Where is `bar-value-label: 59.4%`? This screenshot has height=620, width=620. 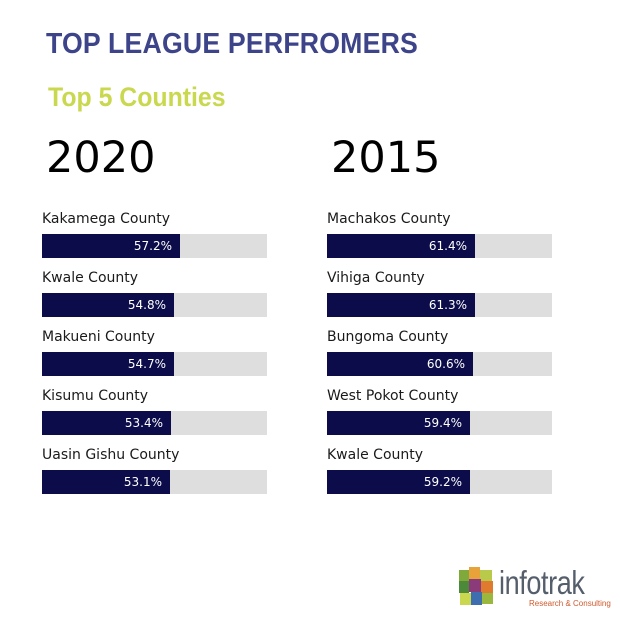
bar-value-label: 59.4% is located at coordinates (442, 423).